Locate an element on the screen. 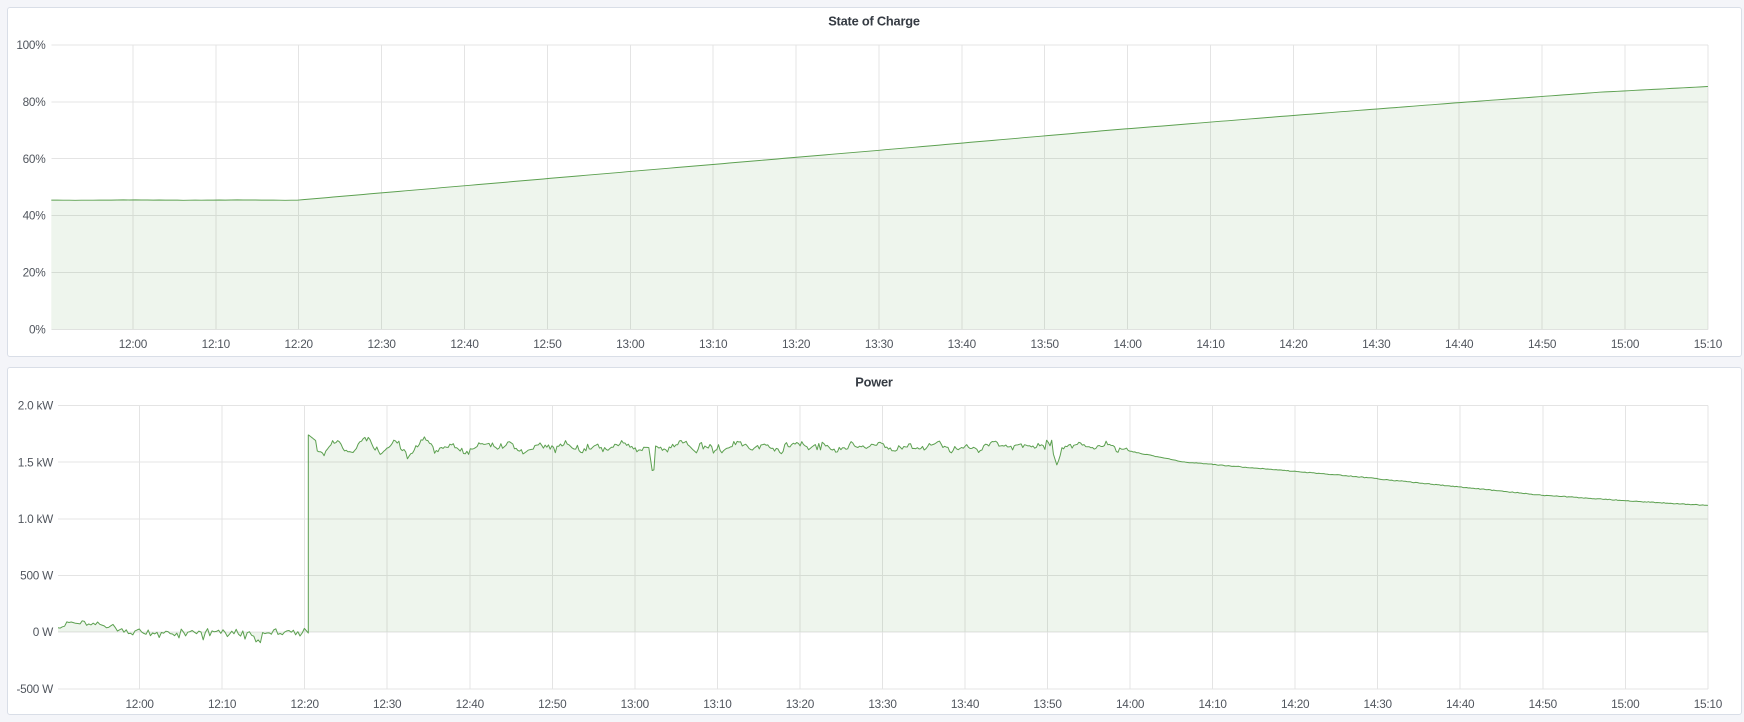  svg-text: 1.5 kW is located at coordinates (36, 462).